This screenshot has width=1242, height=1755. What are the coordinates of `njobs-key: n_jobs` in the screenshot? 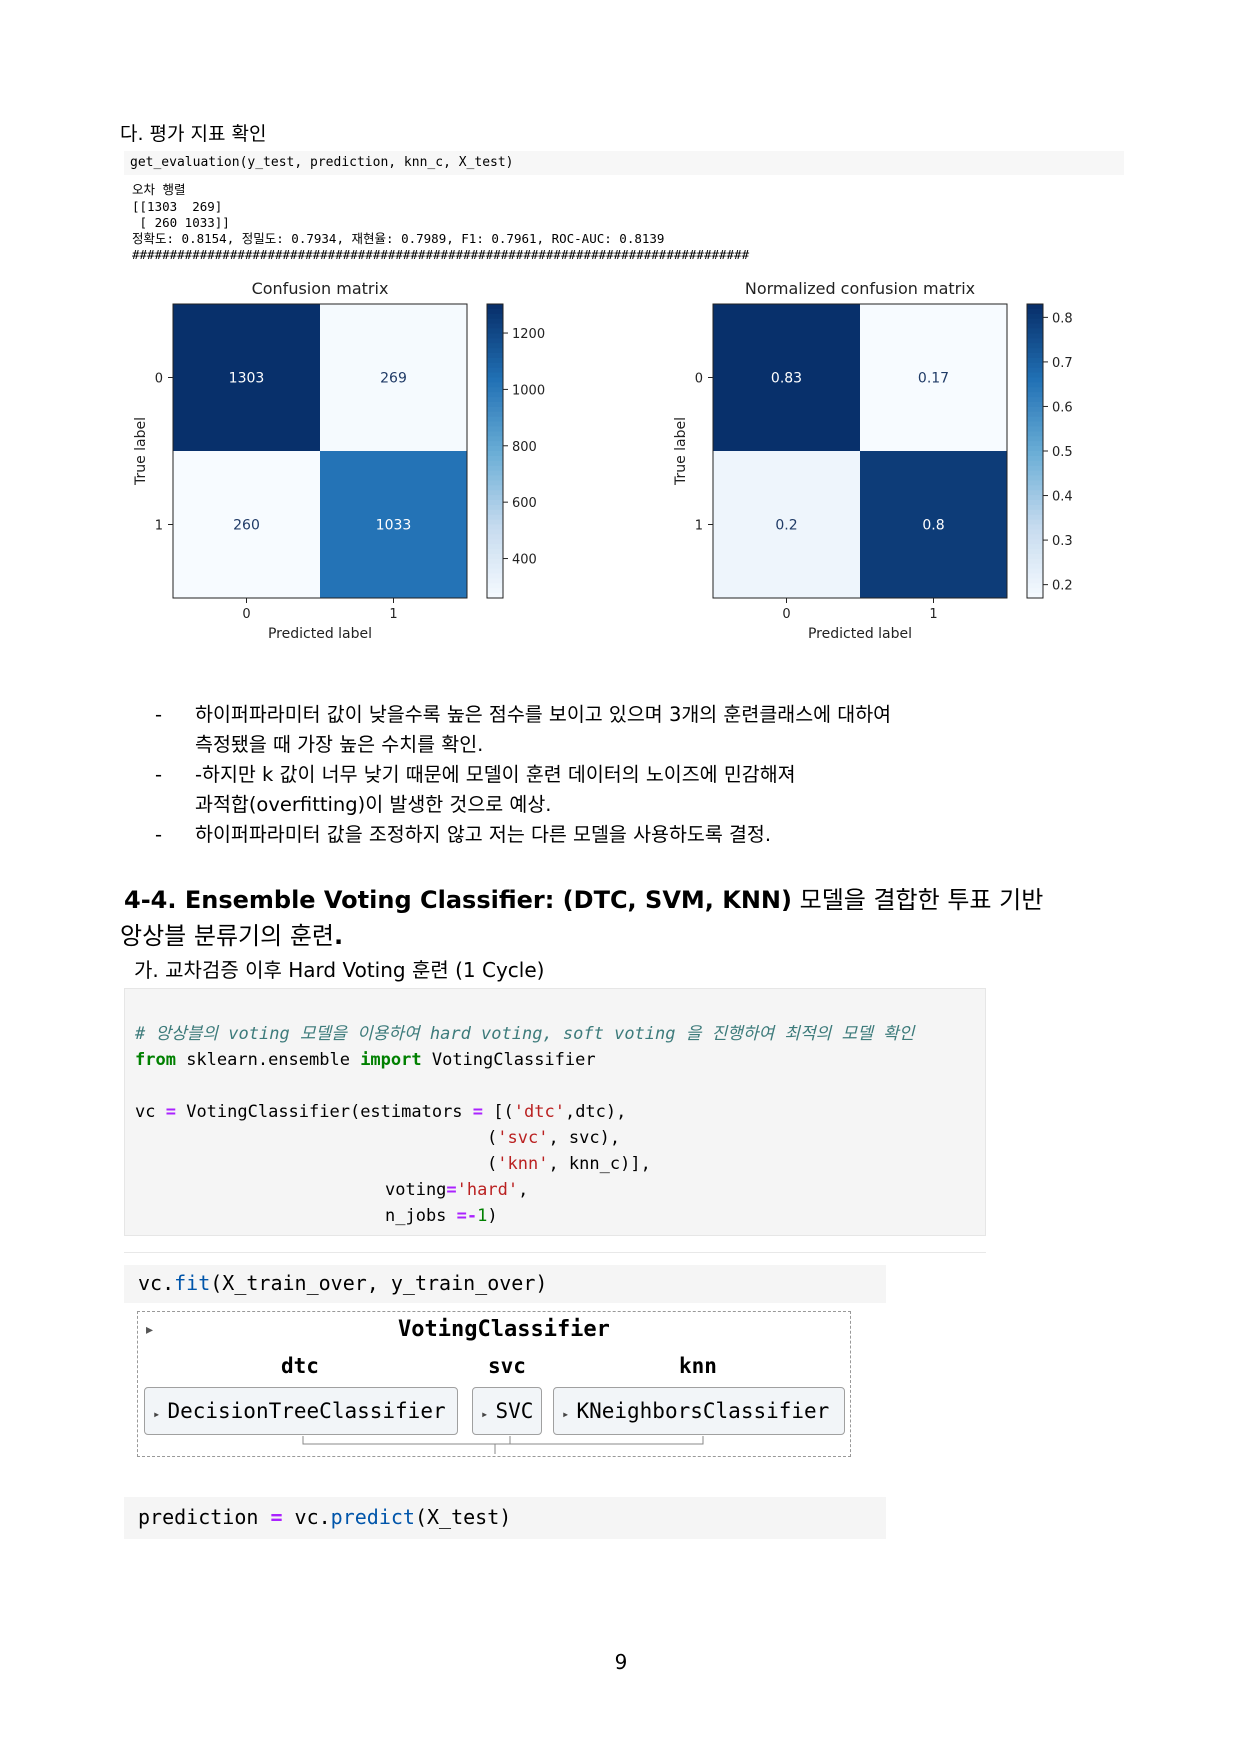 It's located at (421, 1216).